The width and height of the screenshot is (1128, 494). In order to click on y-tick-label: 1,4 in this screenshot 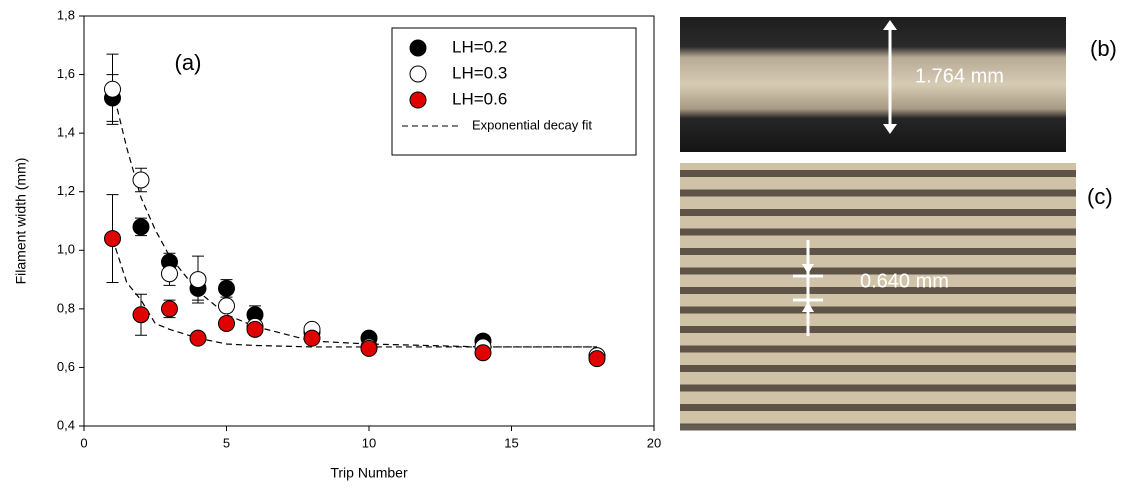, I will do `click(66, 132)`.